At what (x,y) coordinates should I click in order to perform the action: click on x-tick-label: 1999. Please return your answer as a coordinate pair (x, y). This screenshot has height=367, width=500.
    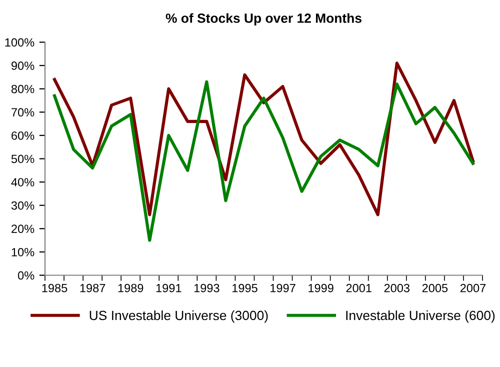
    Looking at the image, I should click on (321, 288).